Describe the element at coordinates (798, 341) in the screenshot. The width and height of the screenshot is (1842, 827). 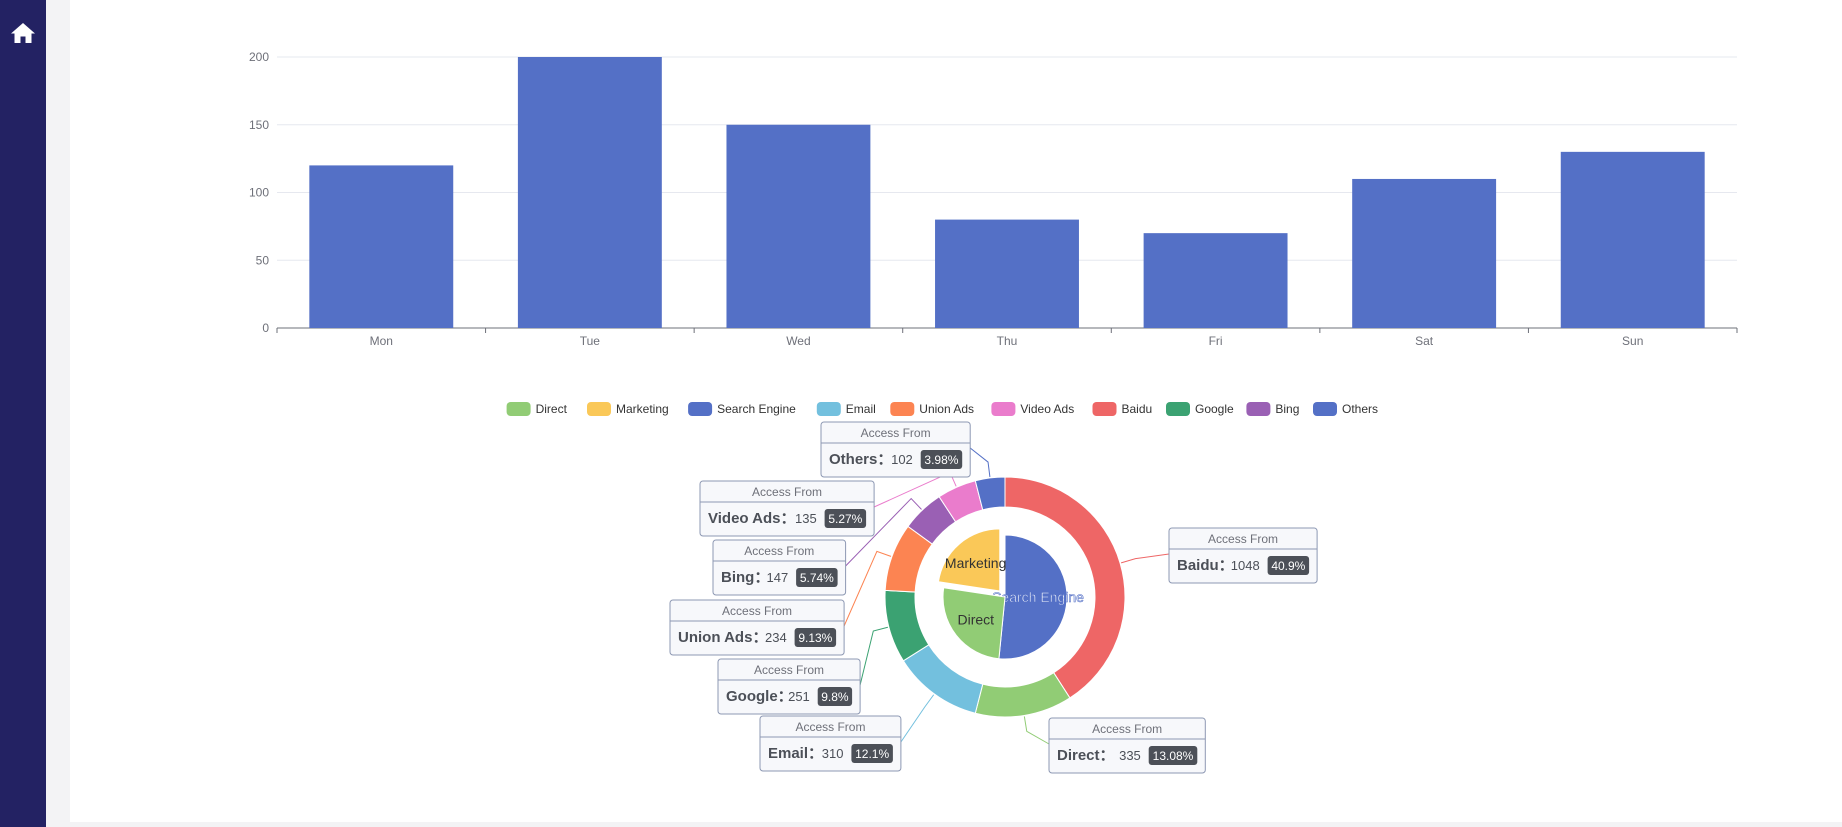
I see `x-tick-label: Wed` at that location.